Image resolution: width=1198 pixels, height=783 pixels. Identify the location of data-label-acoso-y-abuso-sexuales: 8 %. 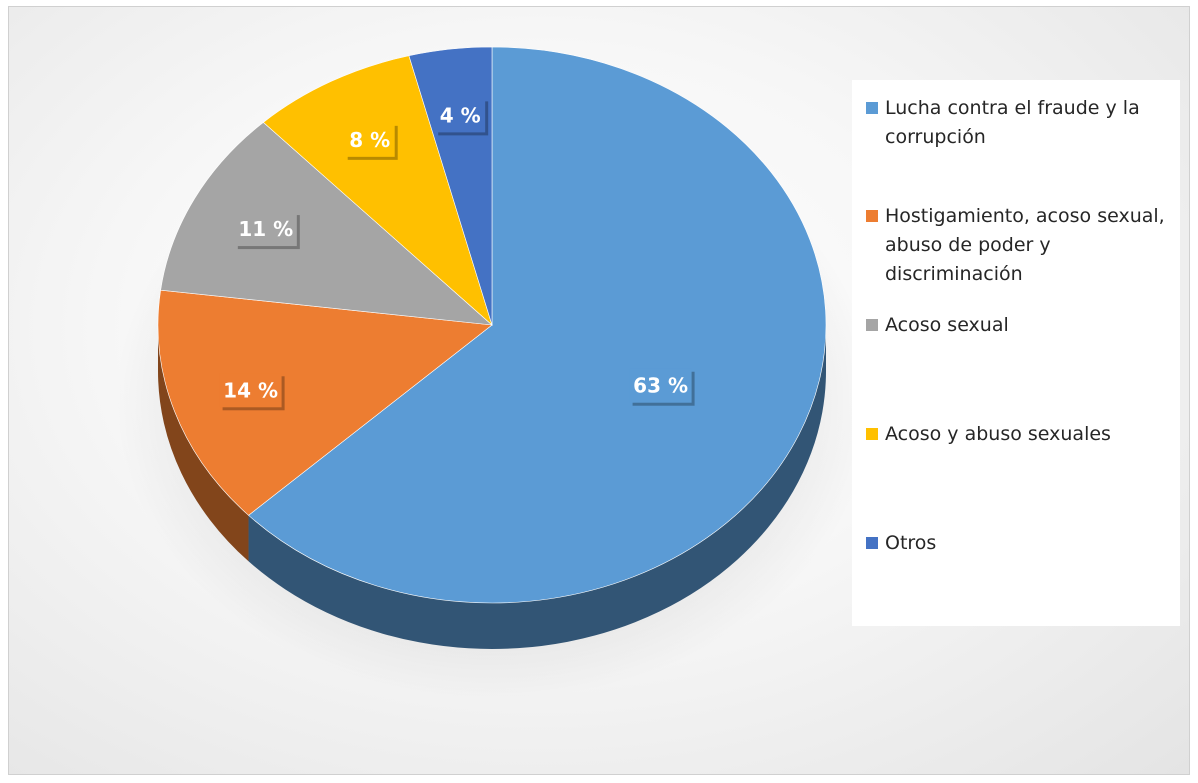
(371, 141).